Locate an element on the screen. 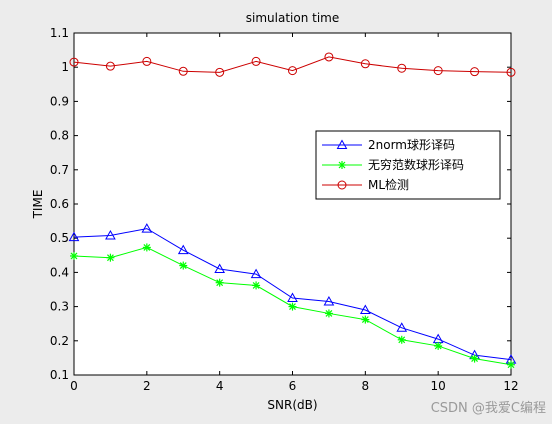 The height and width of the screenshot is (424, 552). y-tick-label: 0.9 is located at coordinates (59, 101).